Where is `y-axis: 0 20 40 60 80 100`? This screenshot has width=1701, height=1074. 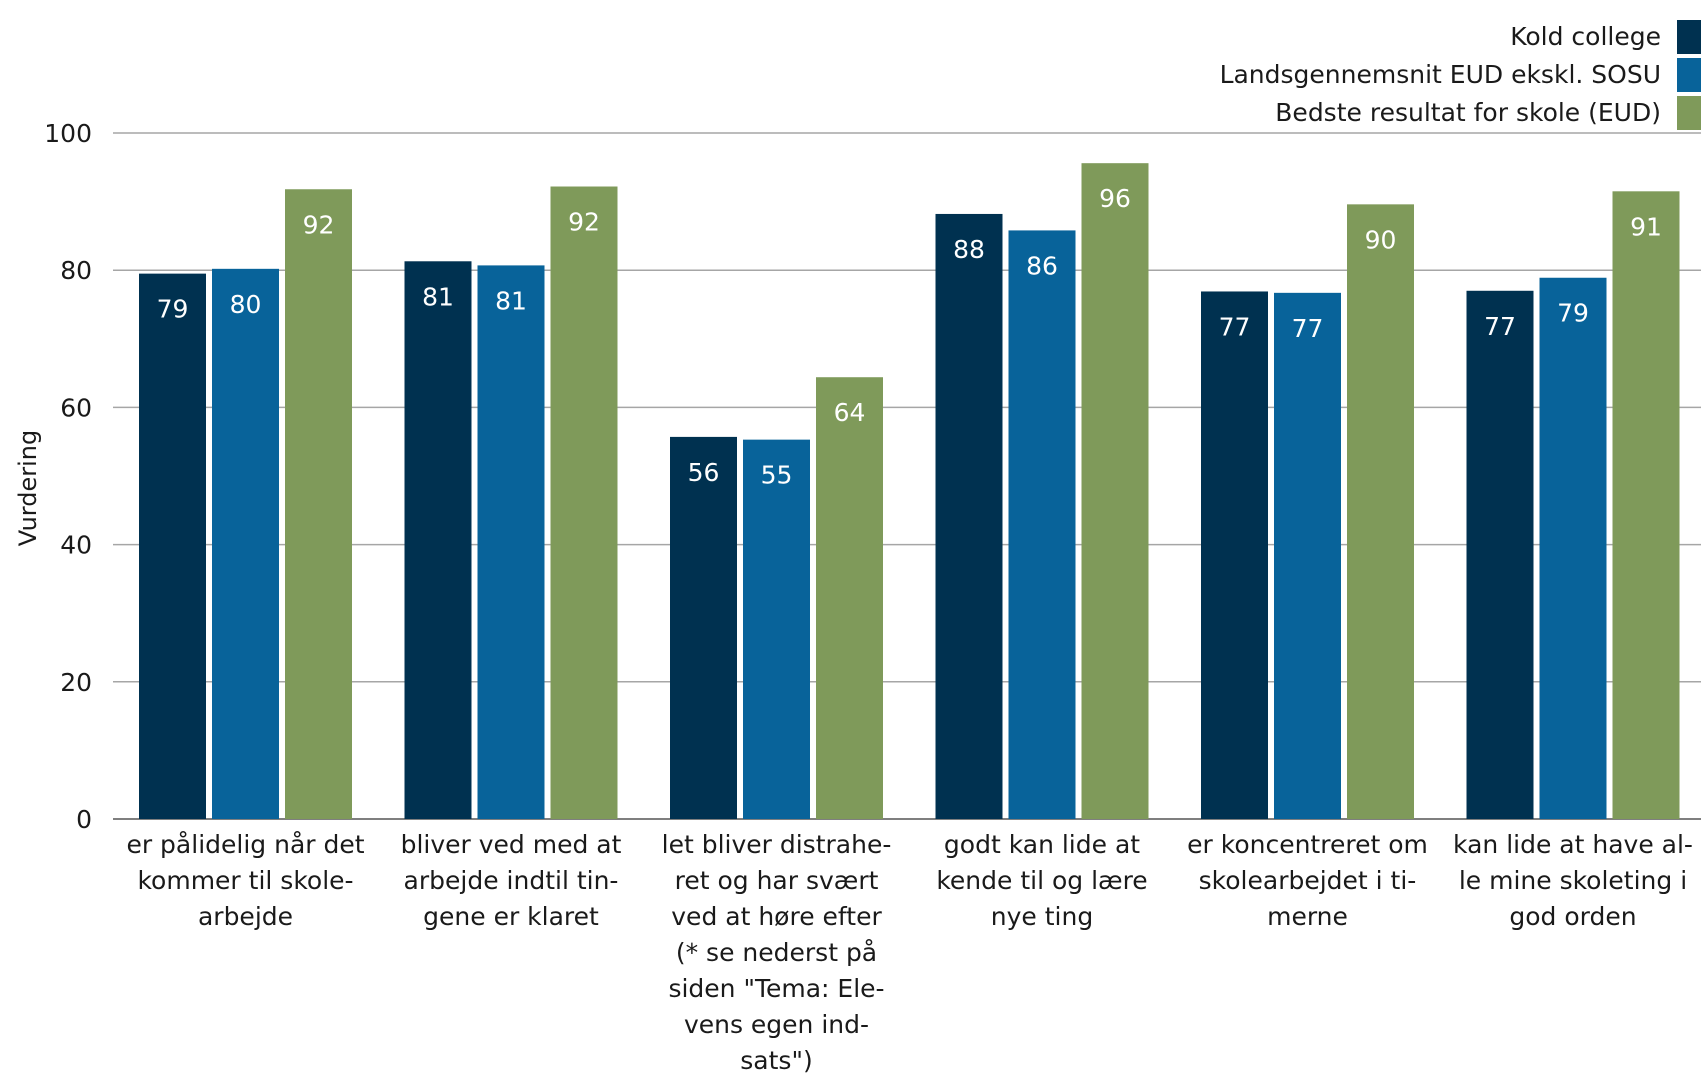 y-axis: 0 20 40 60 80 100 is located at coordinates (68, 476).